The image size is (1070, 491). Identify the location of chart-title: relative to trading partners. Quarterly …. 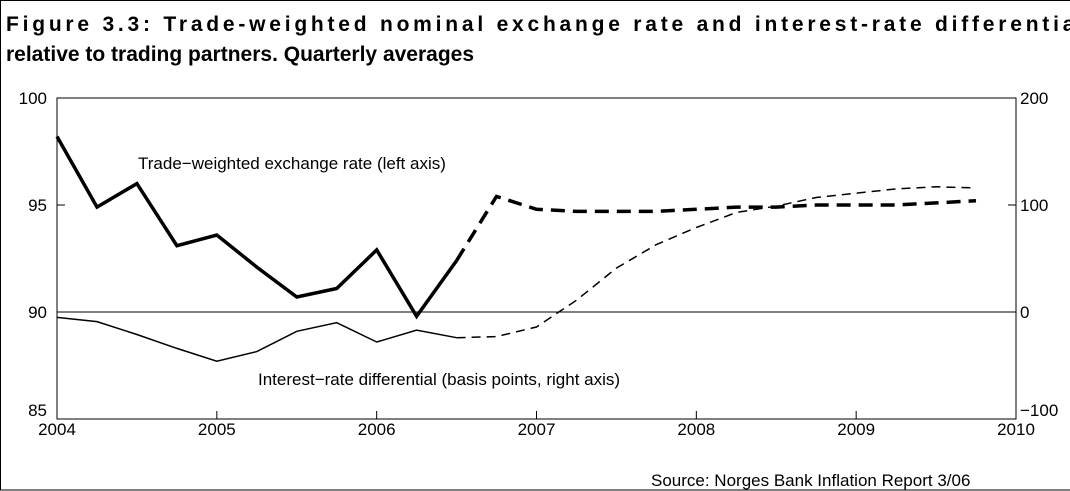
(240, 54).